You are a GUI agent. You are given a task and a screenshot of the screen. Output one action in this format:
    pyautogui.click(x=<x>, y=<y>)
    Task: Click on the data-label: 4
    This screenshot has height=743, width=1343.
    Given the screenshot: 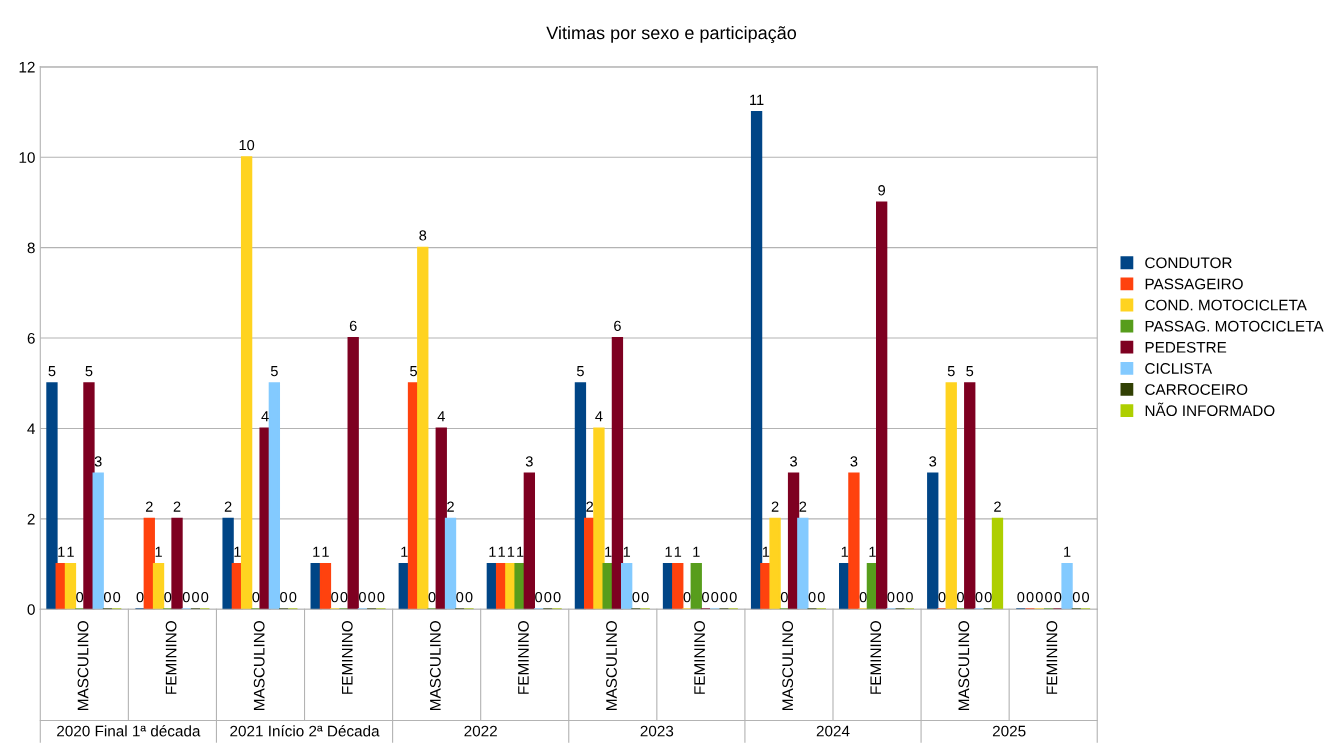 What is the action you would take?
    pyautogui.click(x=599, y=416)
    